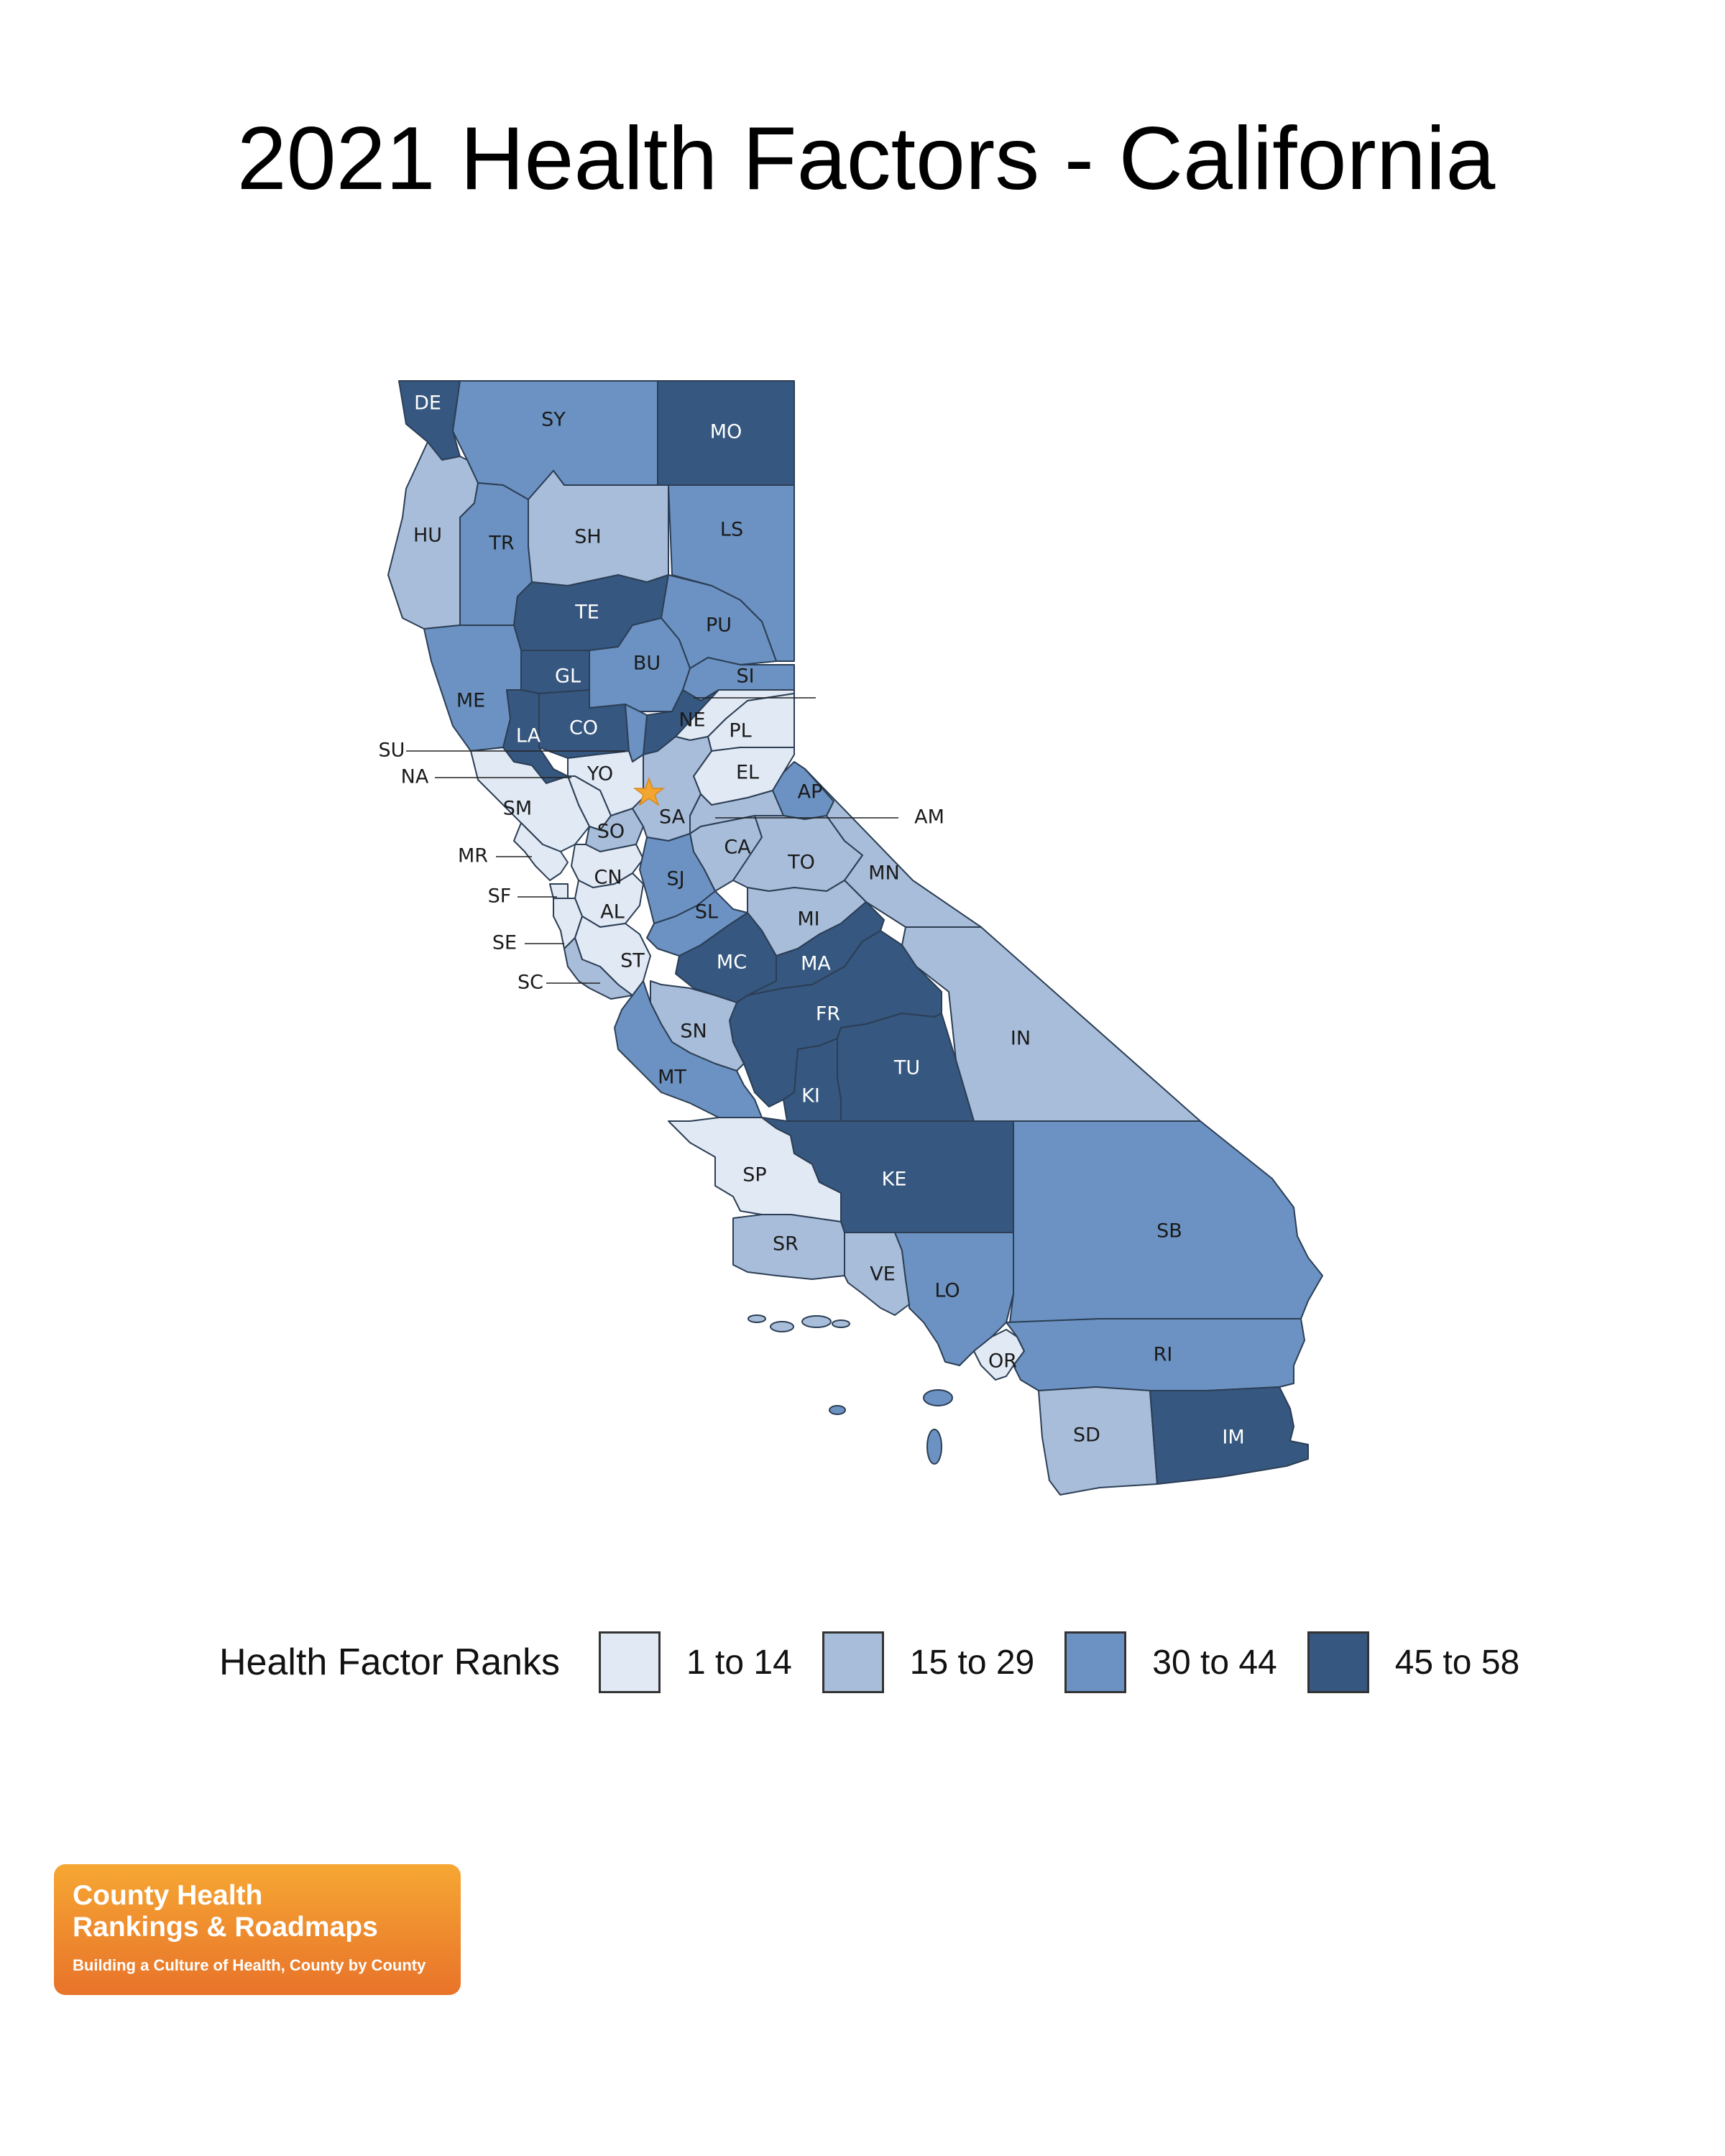 This screenshot has width=1725, height=2156. What do you see at coordinates (801, 863) in the screenshot?
I see `label-TO: TO` at bounding box center [801, 863].